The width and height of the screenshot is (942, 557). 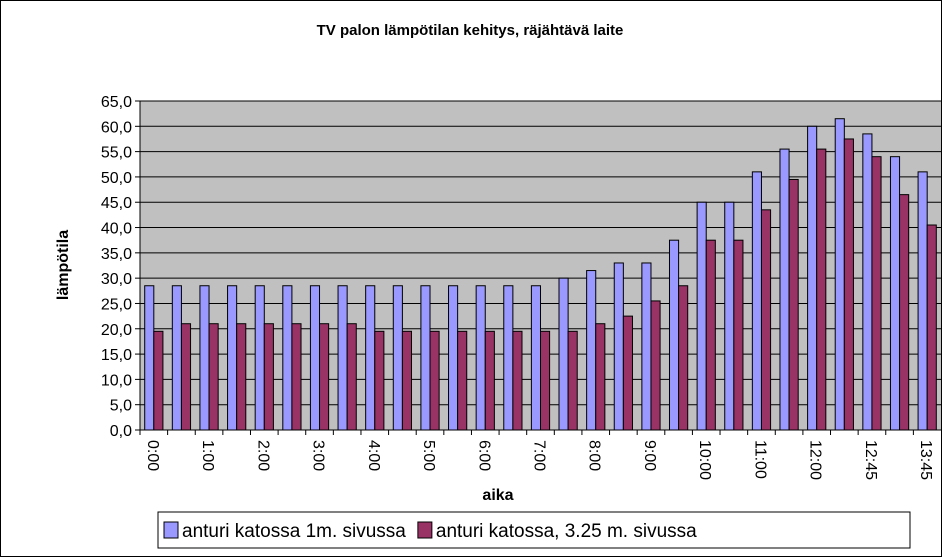 I want to click on y-tick-label: 35,0, so click(x=116, y=254).